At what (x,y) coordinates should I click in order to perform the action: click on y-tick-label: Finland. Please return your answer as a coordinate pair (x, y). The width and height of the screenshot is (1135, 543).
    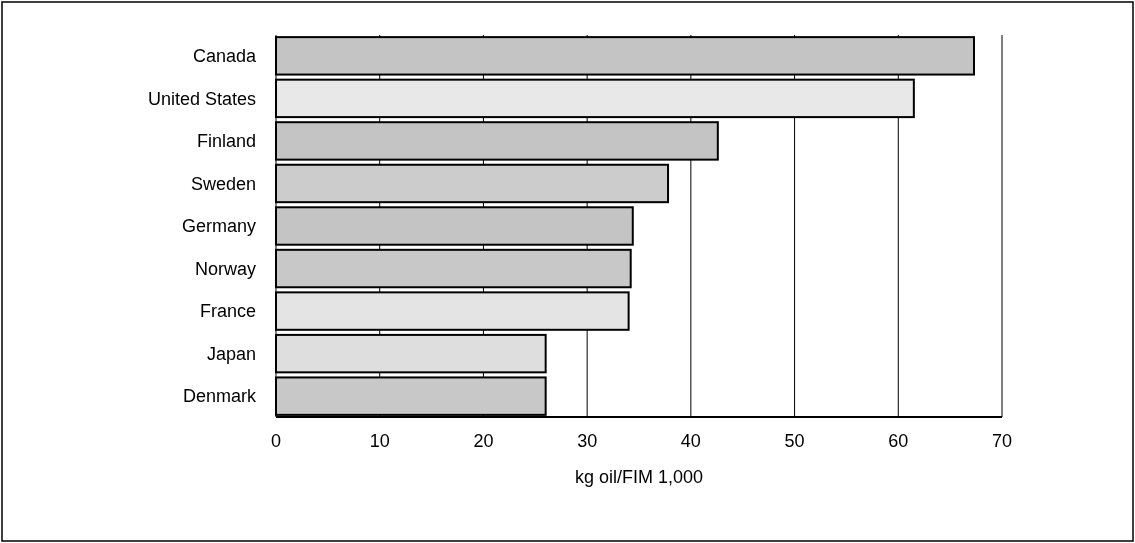
    Looking at the image, I should click on (226, 141).